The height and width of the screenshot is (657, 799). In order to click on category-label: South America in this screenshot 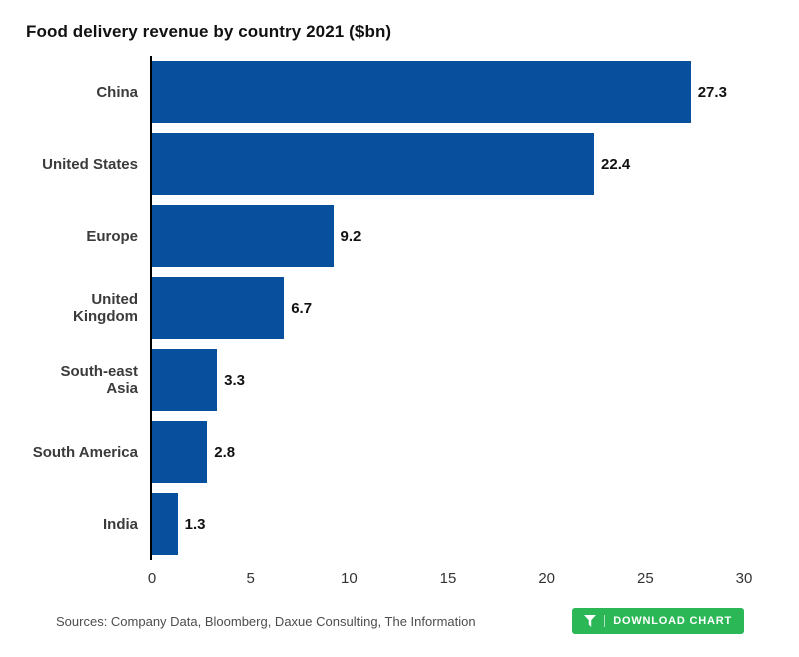, I will do `click(85, 452)`.